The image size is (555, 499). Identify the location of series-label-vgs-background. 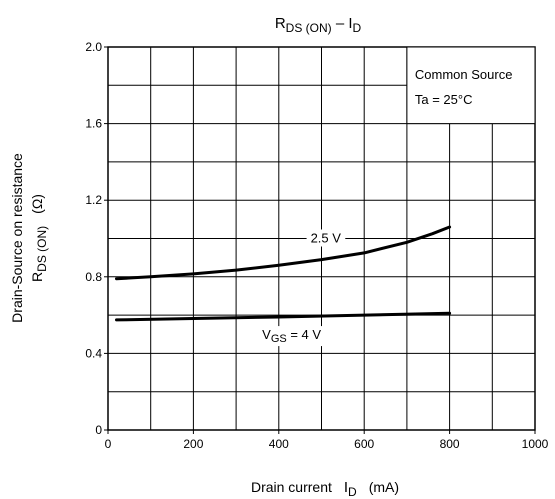
(292, 336).